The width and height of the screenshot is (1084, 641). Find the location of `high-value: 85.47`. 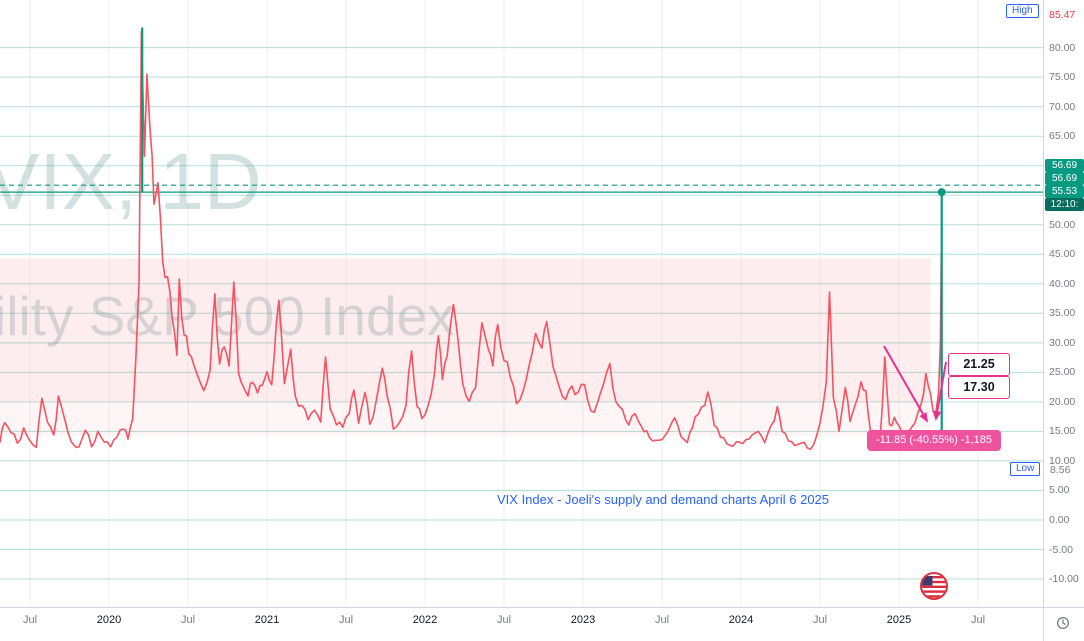

high-value: 85.47 is located at coordinates (1062, 15).